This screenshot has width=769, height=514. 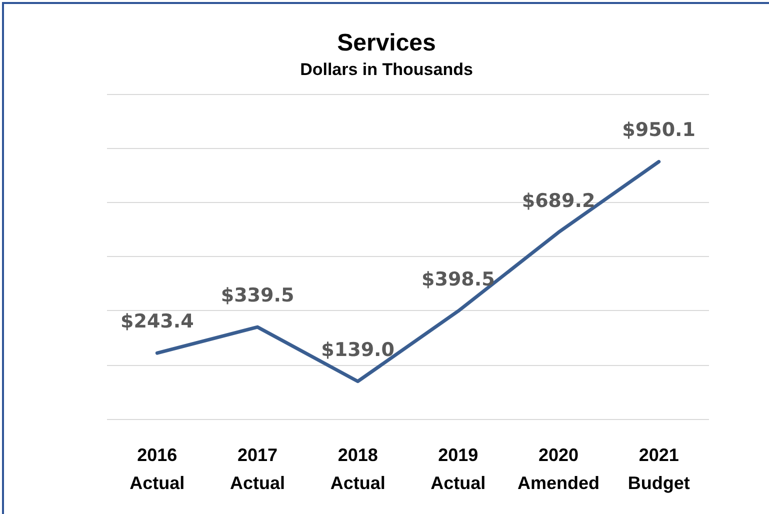 What do you see at coordinates (157, 469) in the screenshot?
I see `x-tick-label: 2016 Actual` at bounding box center [157, 469].